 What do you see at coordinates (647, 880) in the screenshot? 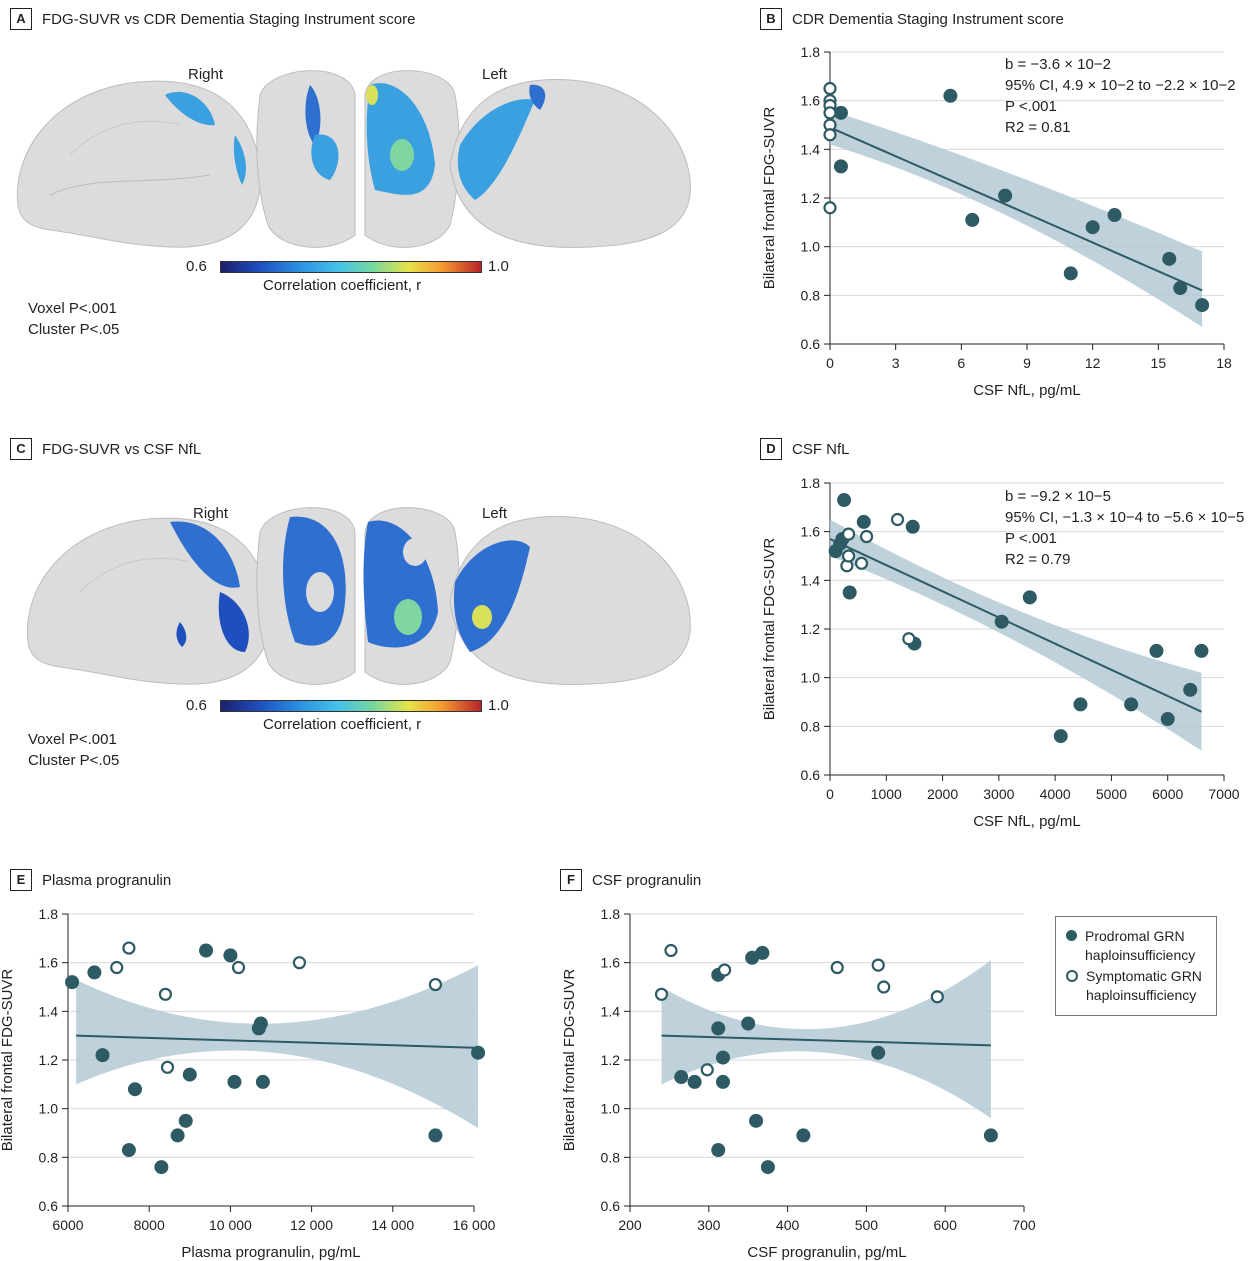
I see `panel-f-title: CSF progranulin` at bounding box center [647, 880].